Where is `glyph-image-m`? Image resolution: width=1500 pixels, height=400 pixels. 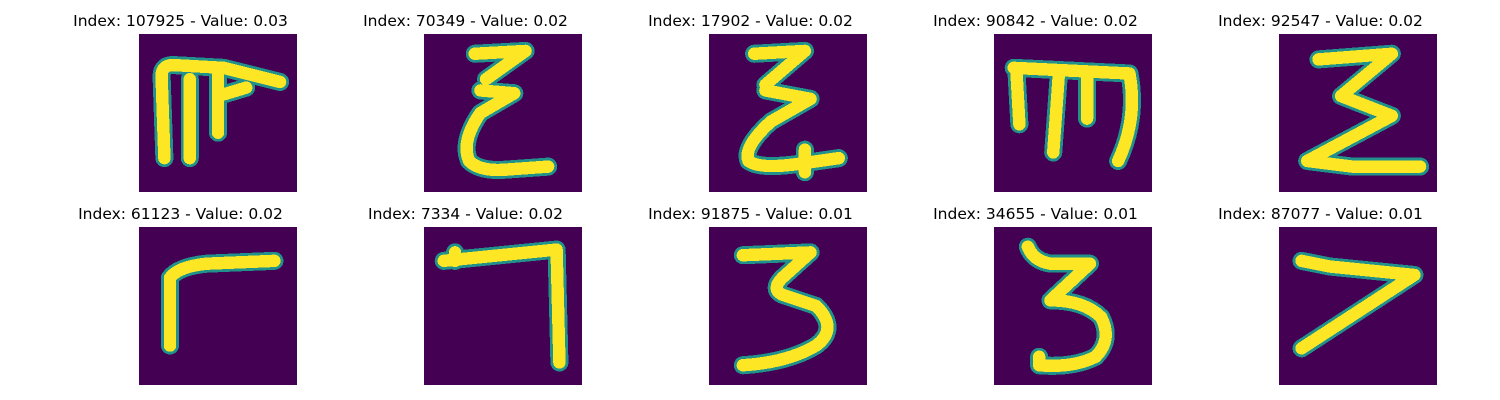 glyph-image-m is located at coordinates (1073, 113).